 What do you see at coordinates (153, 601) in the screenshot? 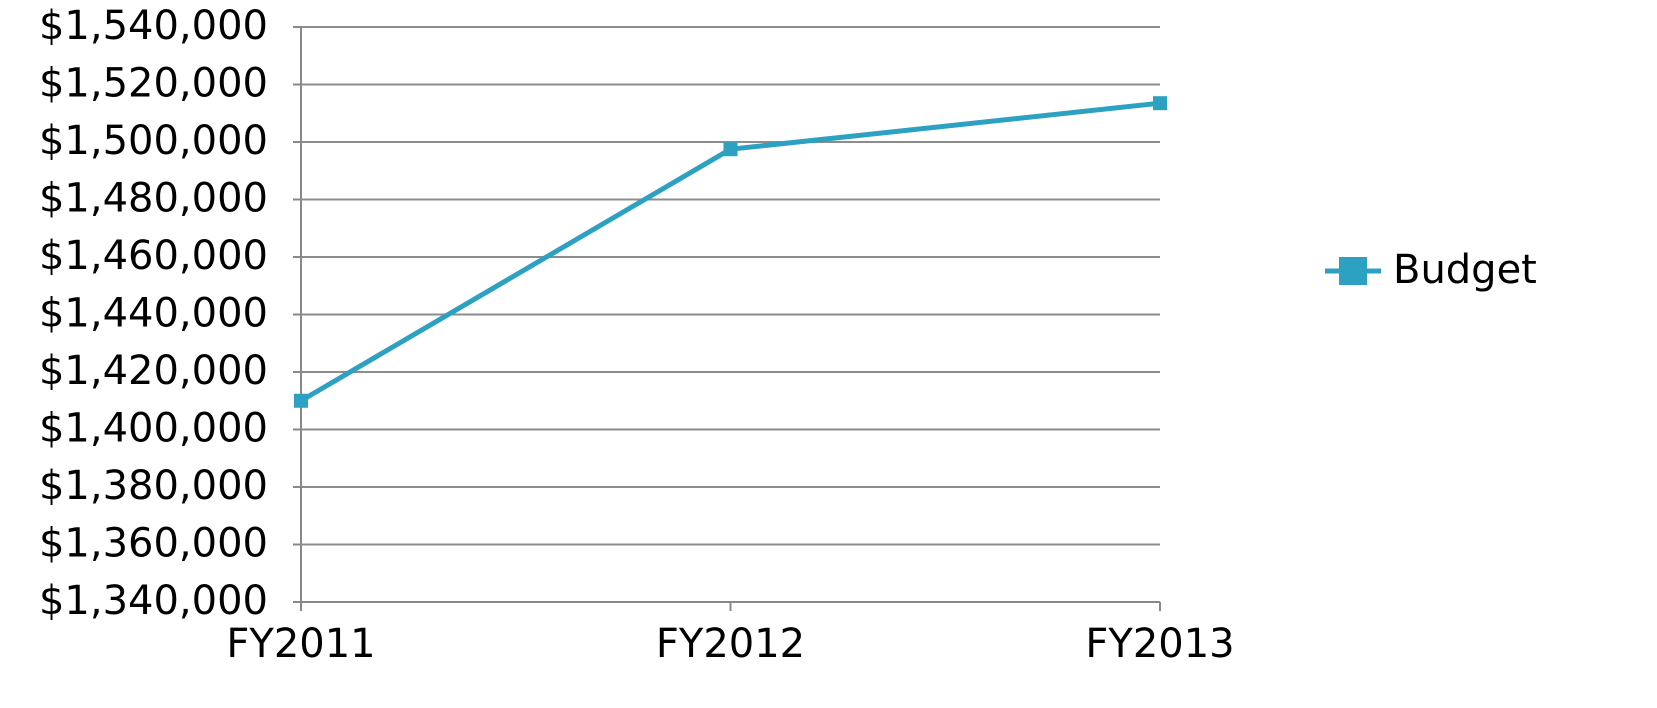
I see `y-tick-label: $1,340,000` at bounding box center [153, 601].